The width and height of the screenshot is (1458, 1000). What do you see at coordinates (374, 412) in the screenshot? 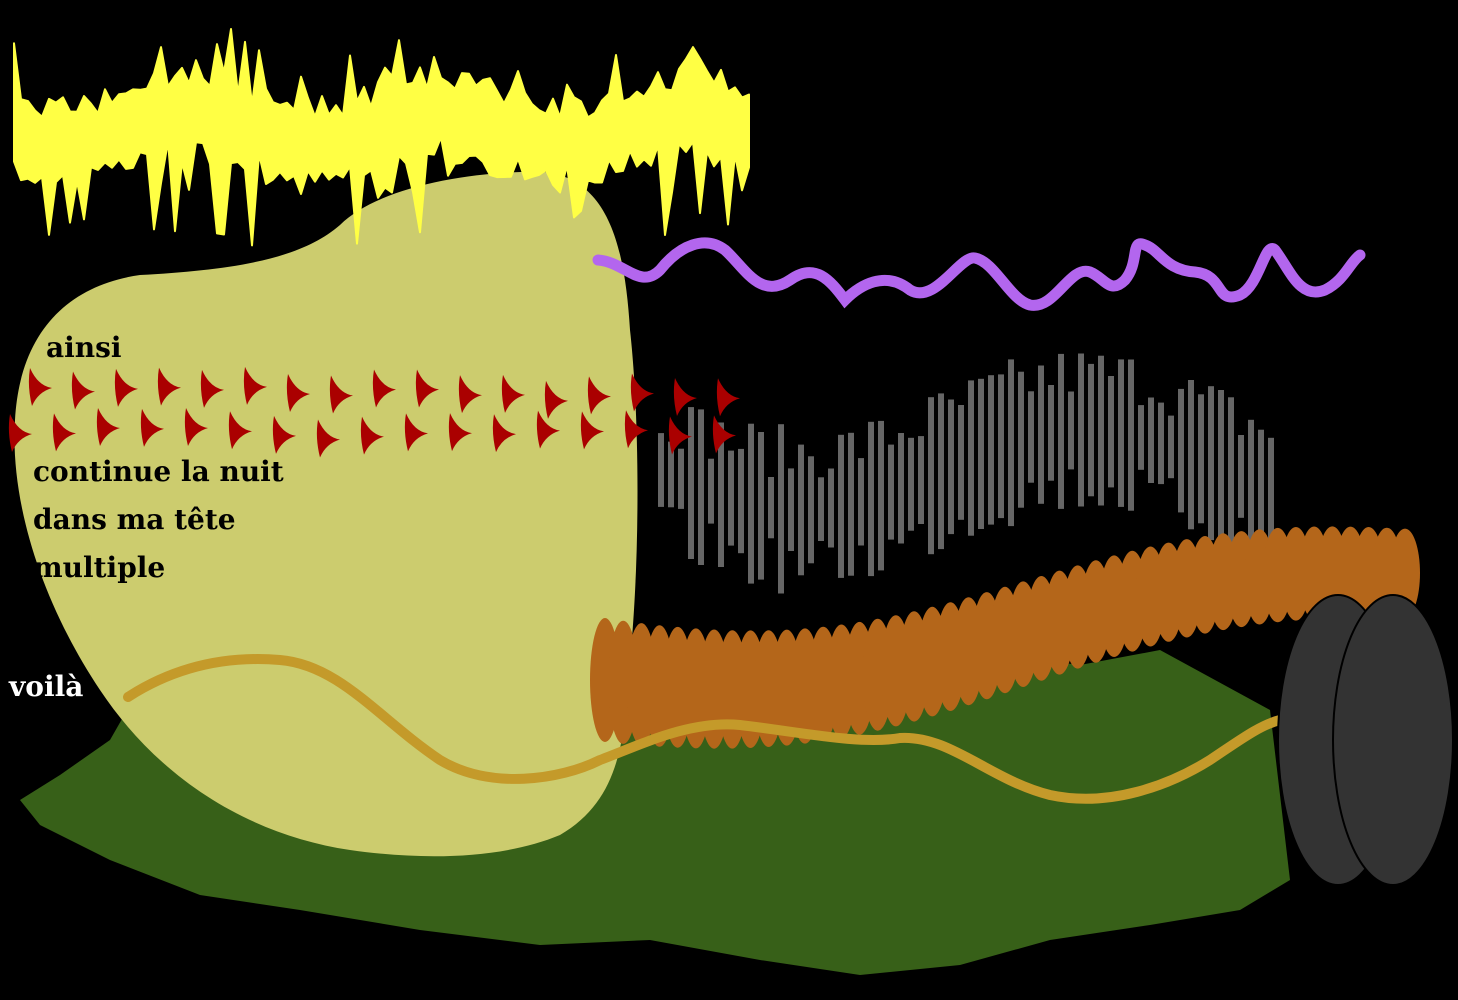
I see `red-mark-field` at bounding box center [374, 412].